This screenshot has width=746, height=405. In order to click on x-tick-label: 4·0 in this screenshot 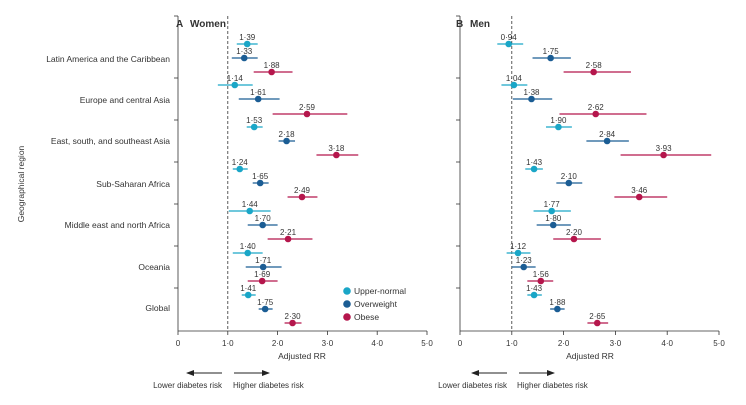, I will do `click(377, 343)`.